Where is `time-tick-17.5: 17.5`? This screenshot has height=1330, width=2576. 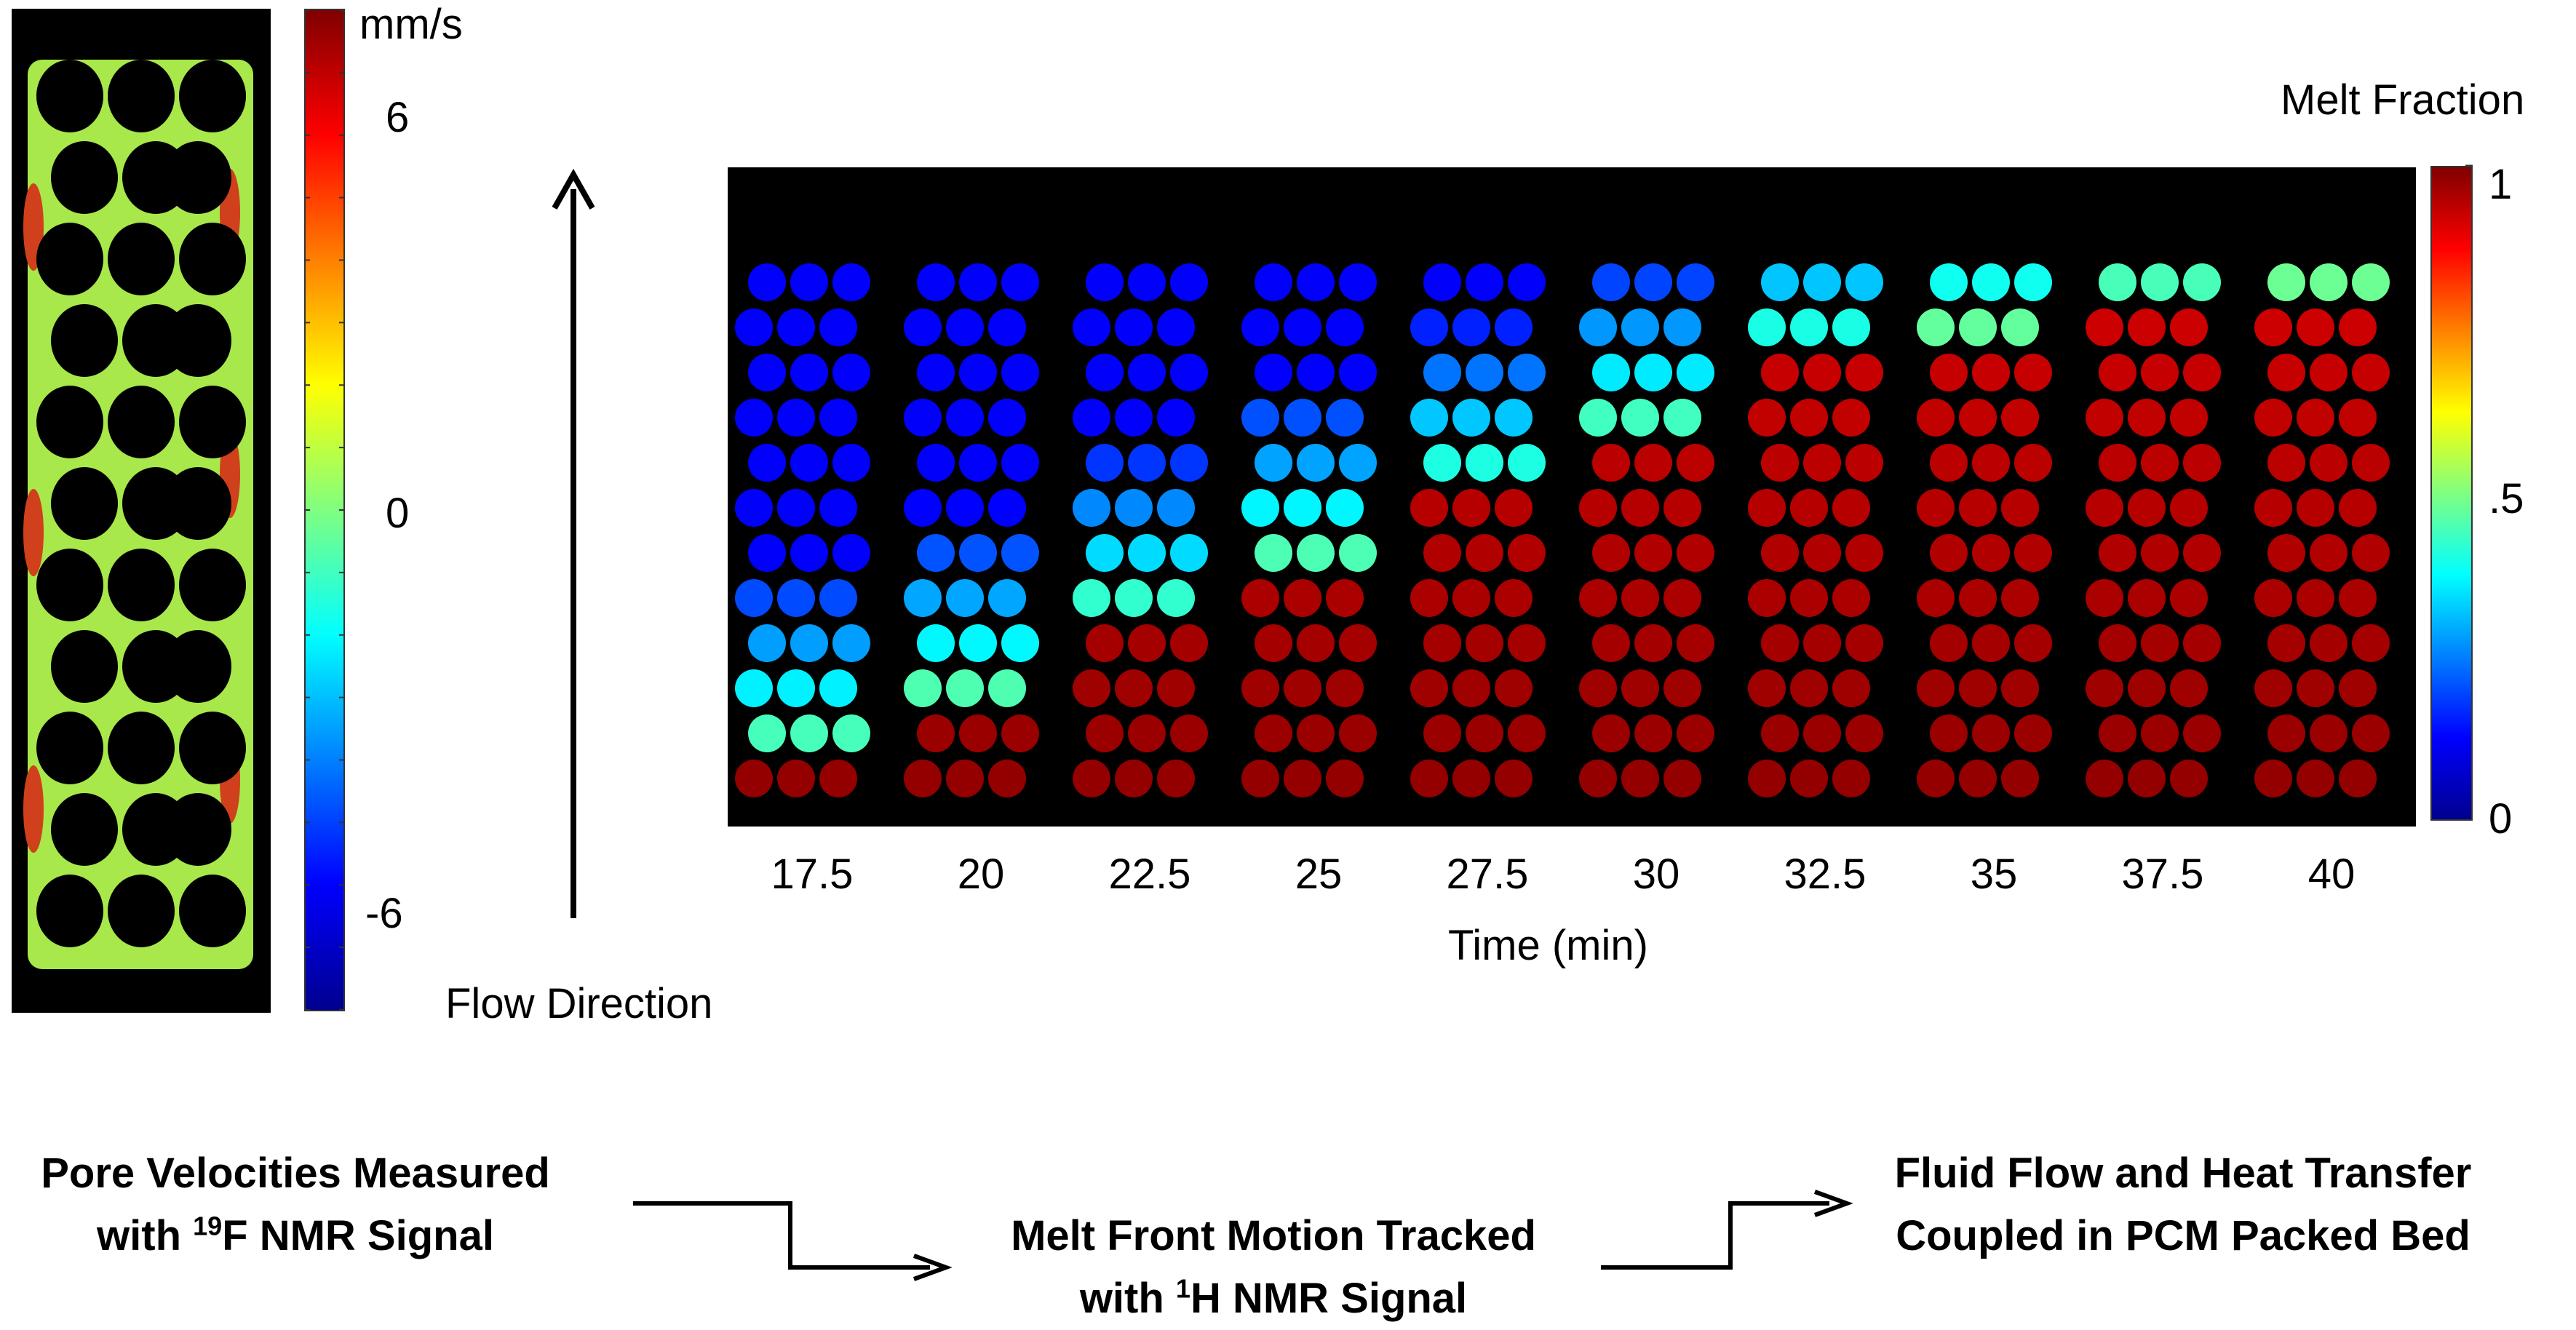
time-tick-17.5: 17.5 is located at coordinates (812, 874).